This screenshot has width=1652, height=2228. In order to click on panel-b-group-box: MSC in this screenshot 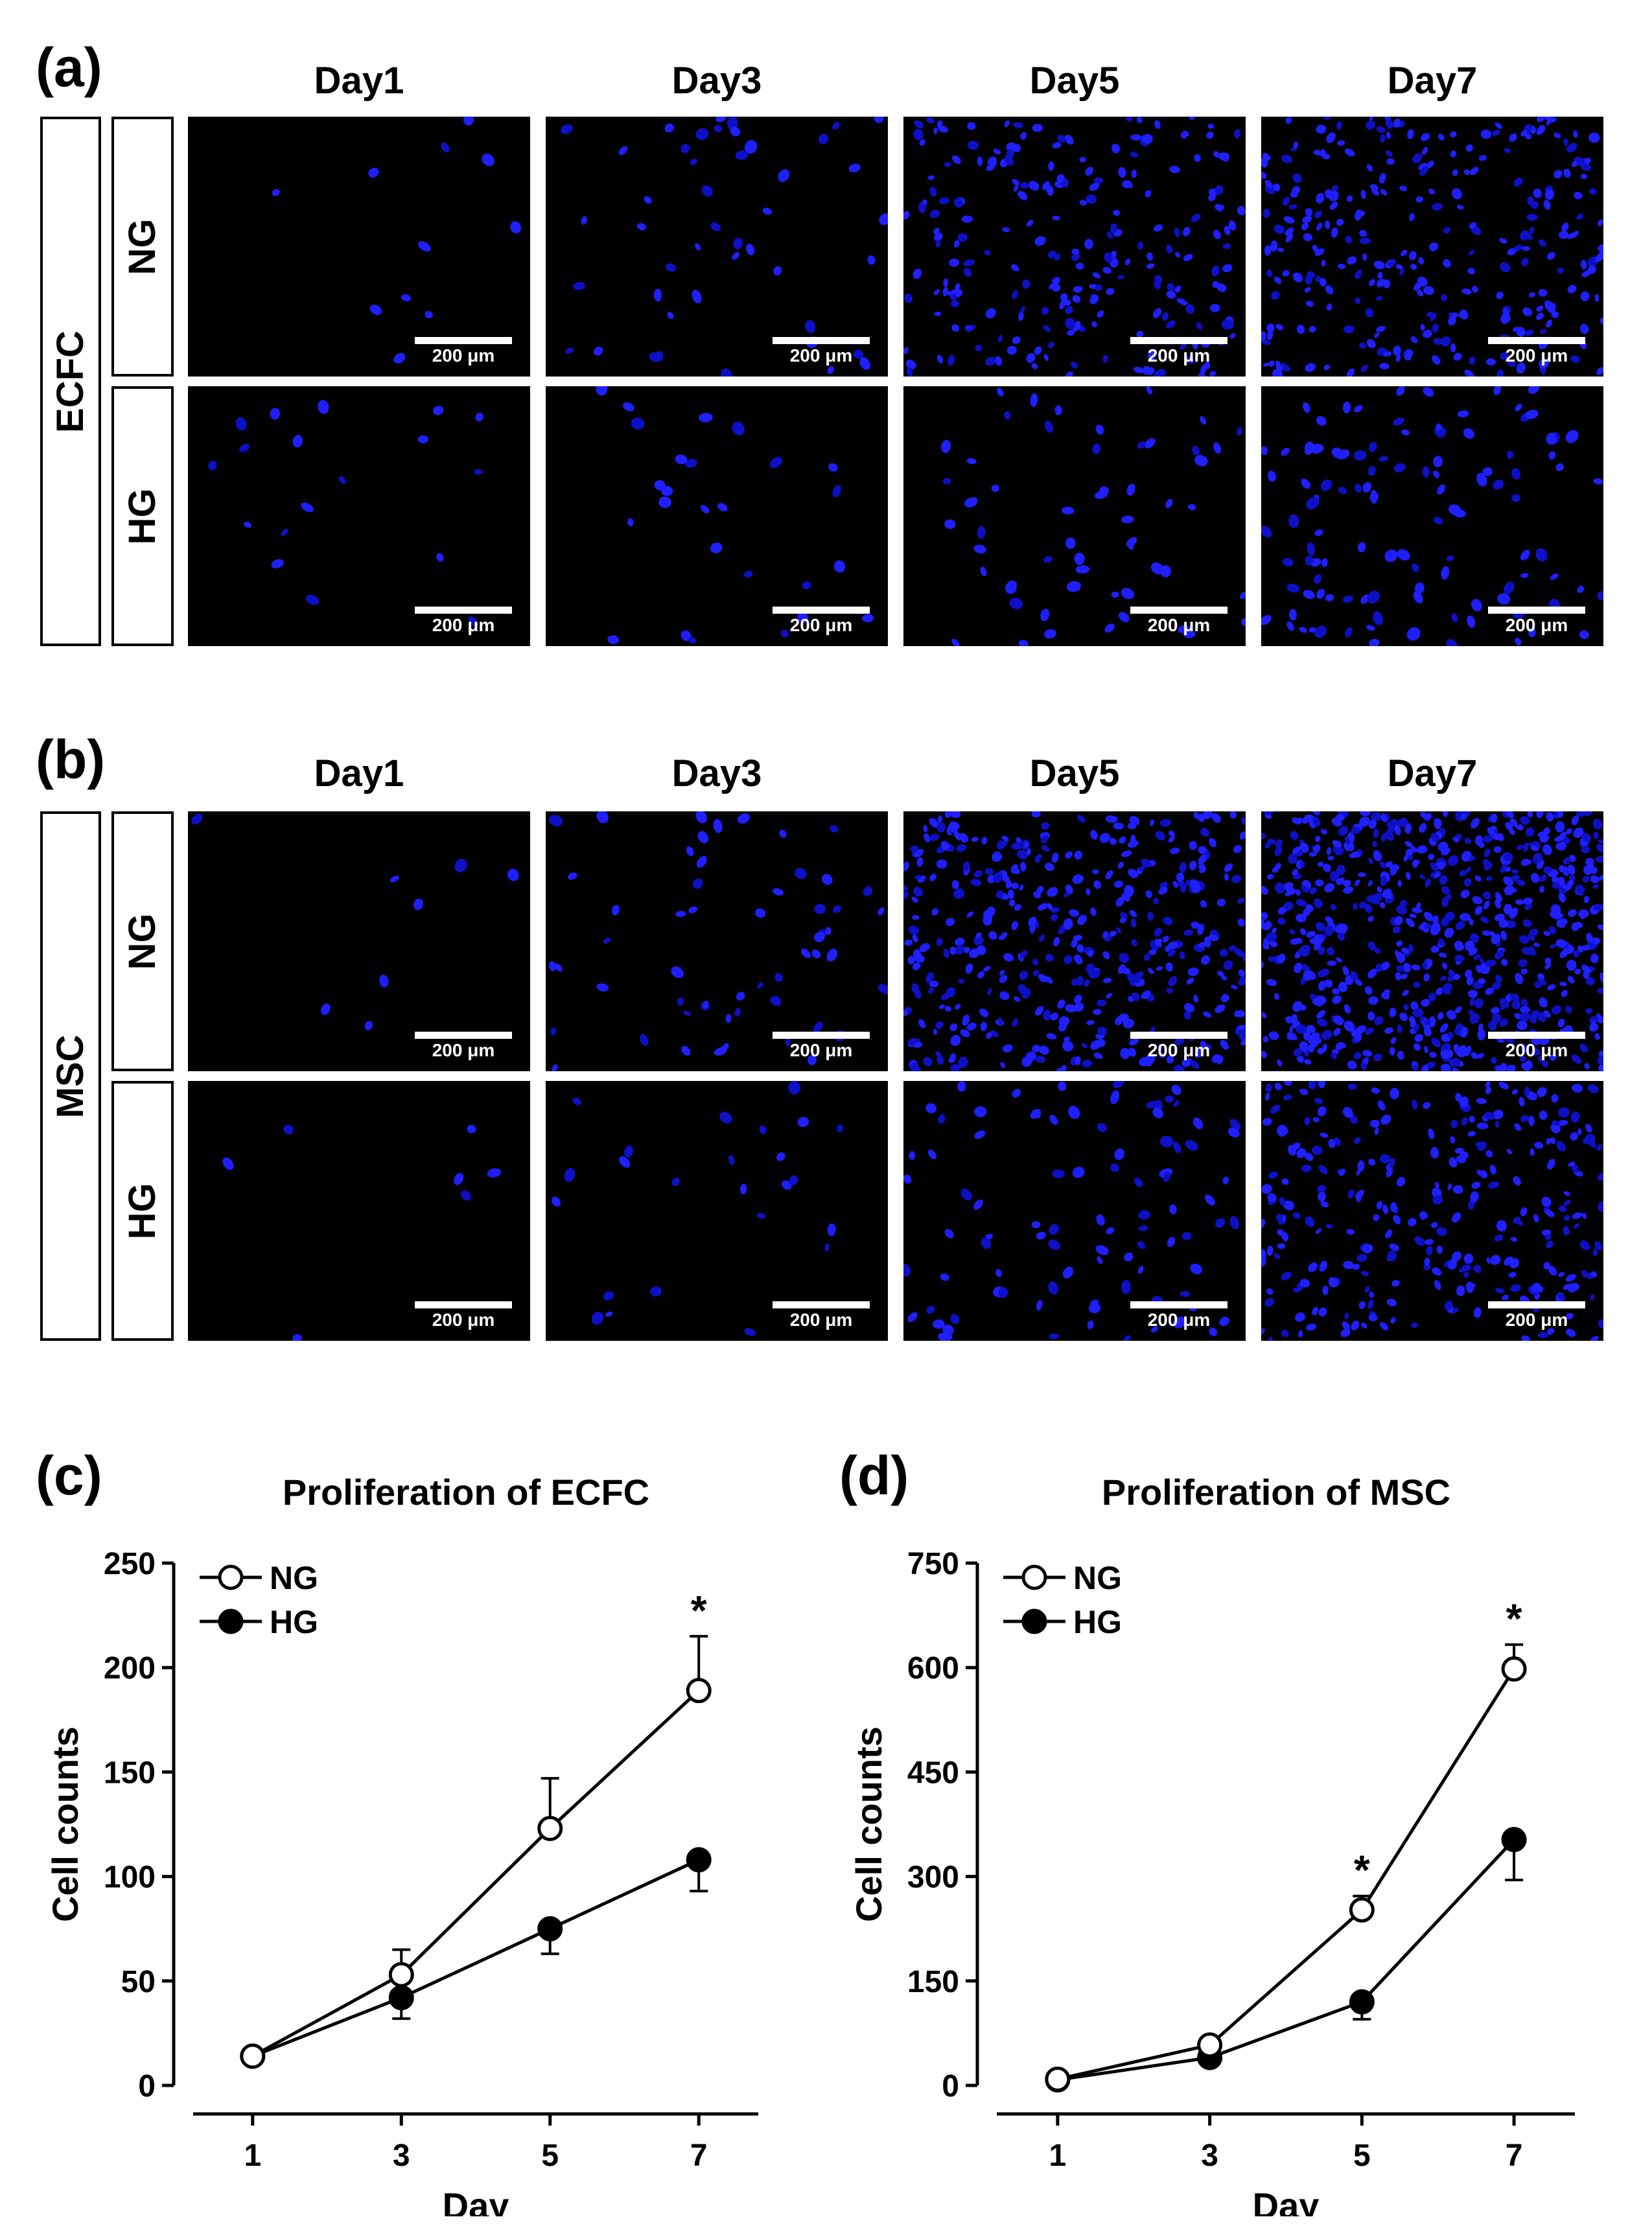, I will do `click(70, 1076)`.